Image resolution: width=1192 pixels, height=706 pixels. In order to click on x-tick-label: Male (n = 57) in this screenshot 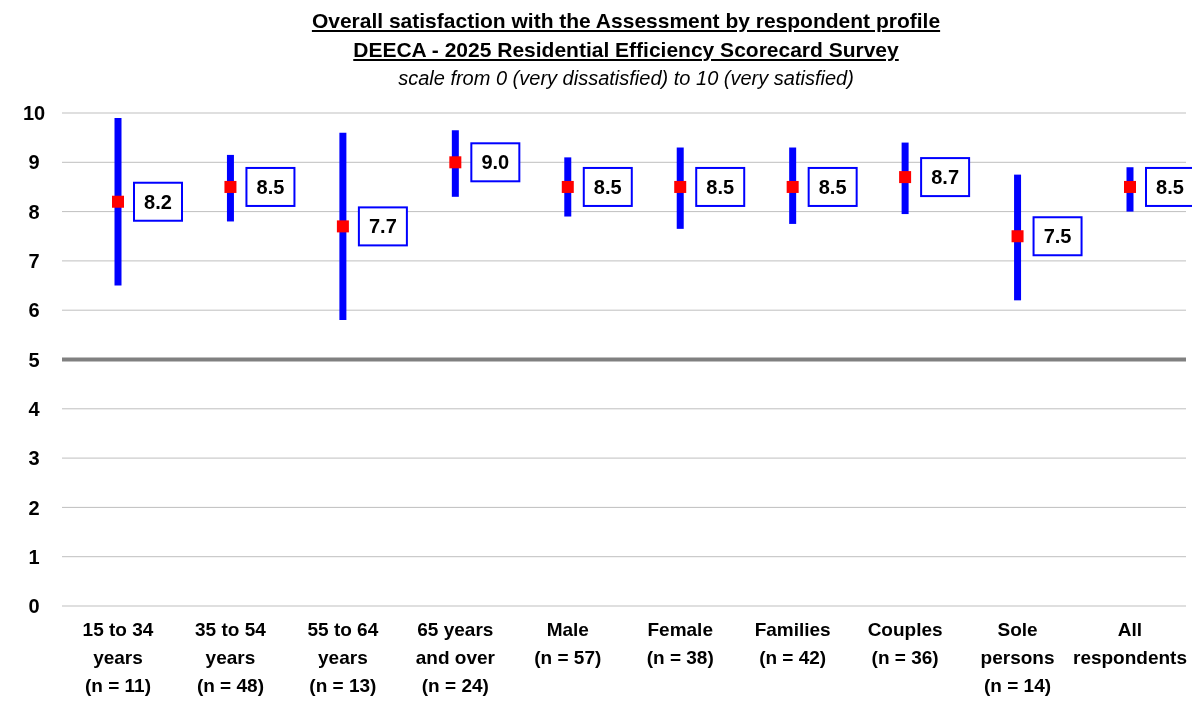, I will do `click(568, 643)`.